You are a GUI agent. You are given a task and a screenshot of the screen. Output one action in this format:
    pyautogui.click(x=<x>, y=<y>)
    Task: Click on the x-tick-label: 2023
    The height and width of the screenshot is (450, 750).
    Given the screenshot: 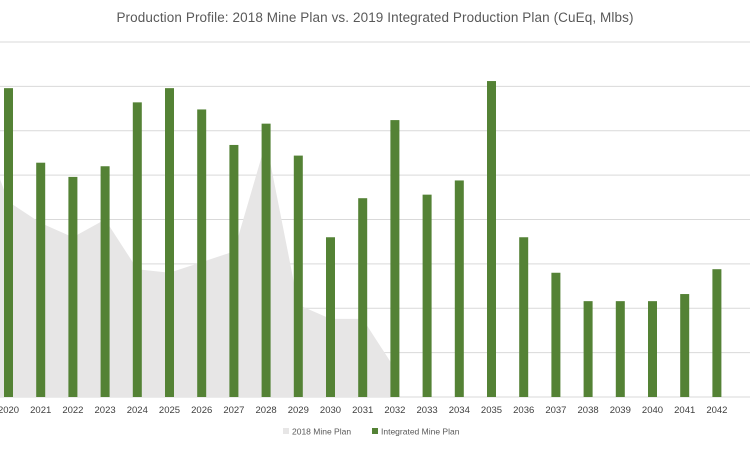 What is the action you would take?
    pyautogui.click(x=105, y=410)
    